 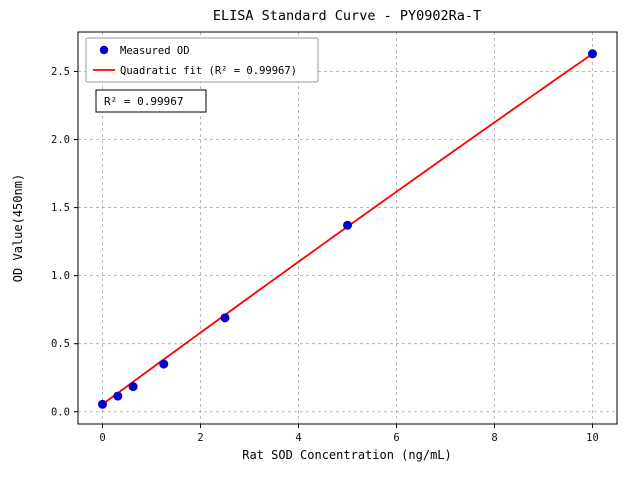 What do you see at coordinates (143, 101) in the screenshot?
I see `annotation-text: R² = 0.99967` at bounding box center [143, 101].